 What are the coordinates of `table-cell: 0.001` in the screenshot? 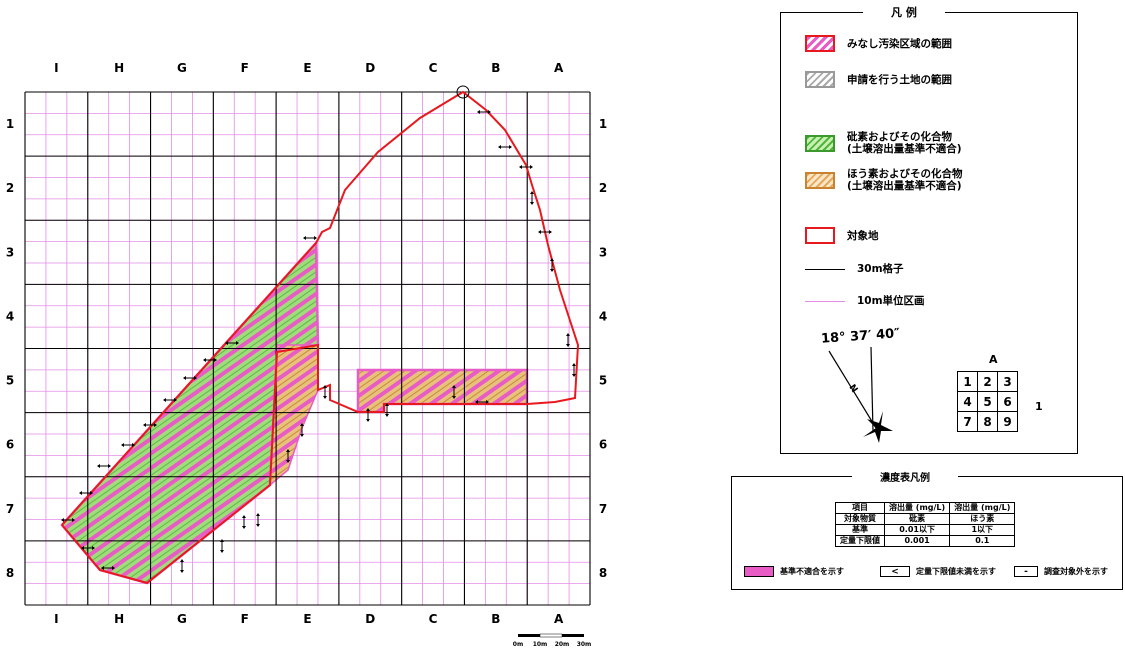 It's located at (917, 541).